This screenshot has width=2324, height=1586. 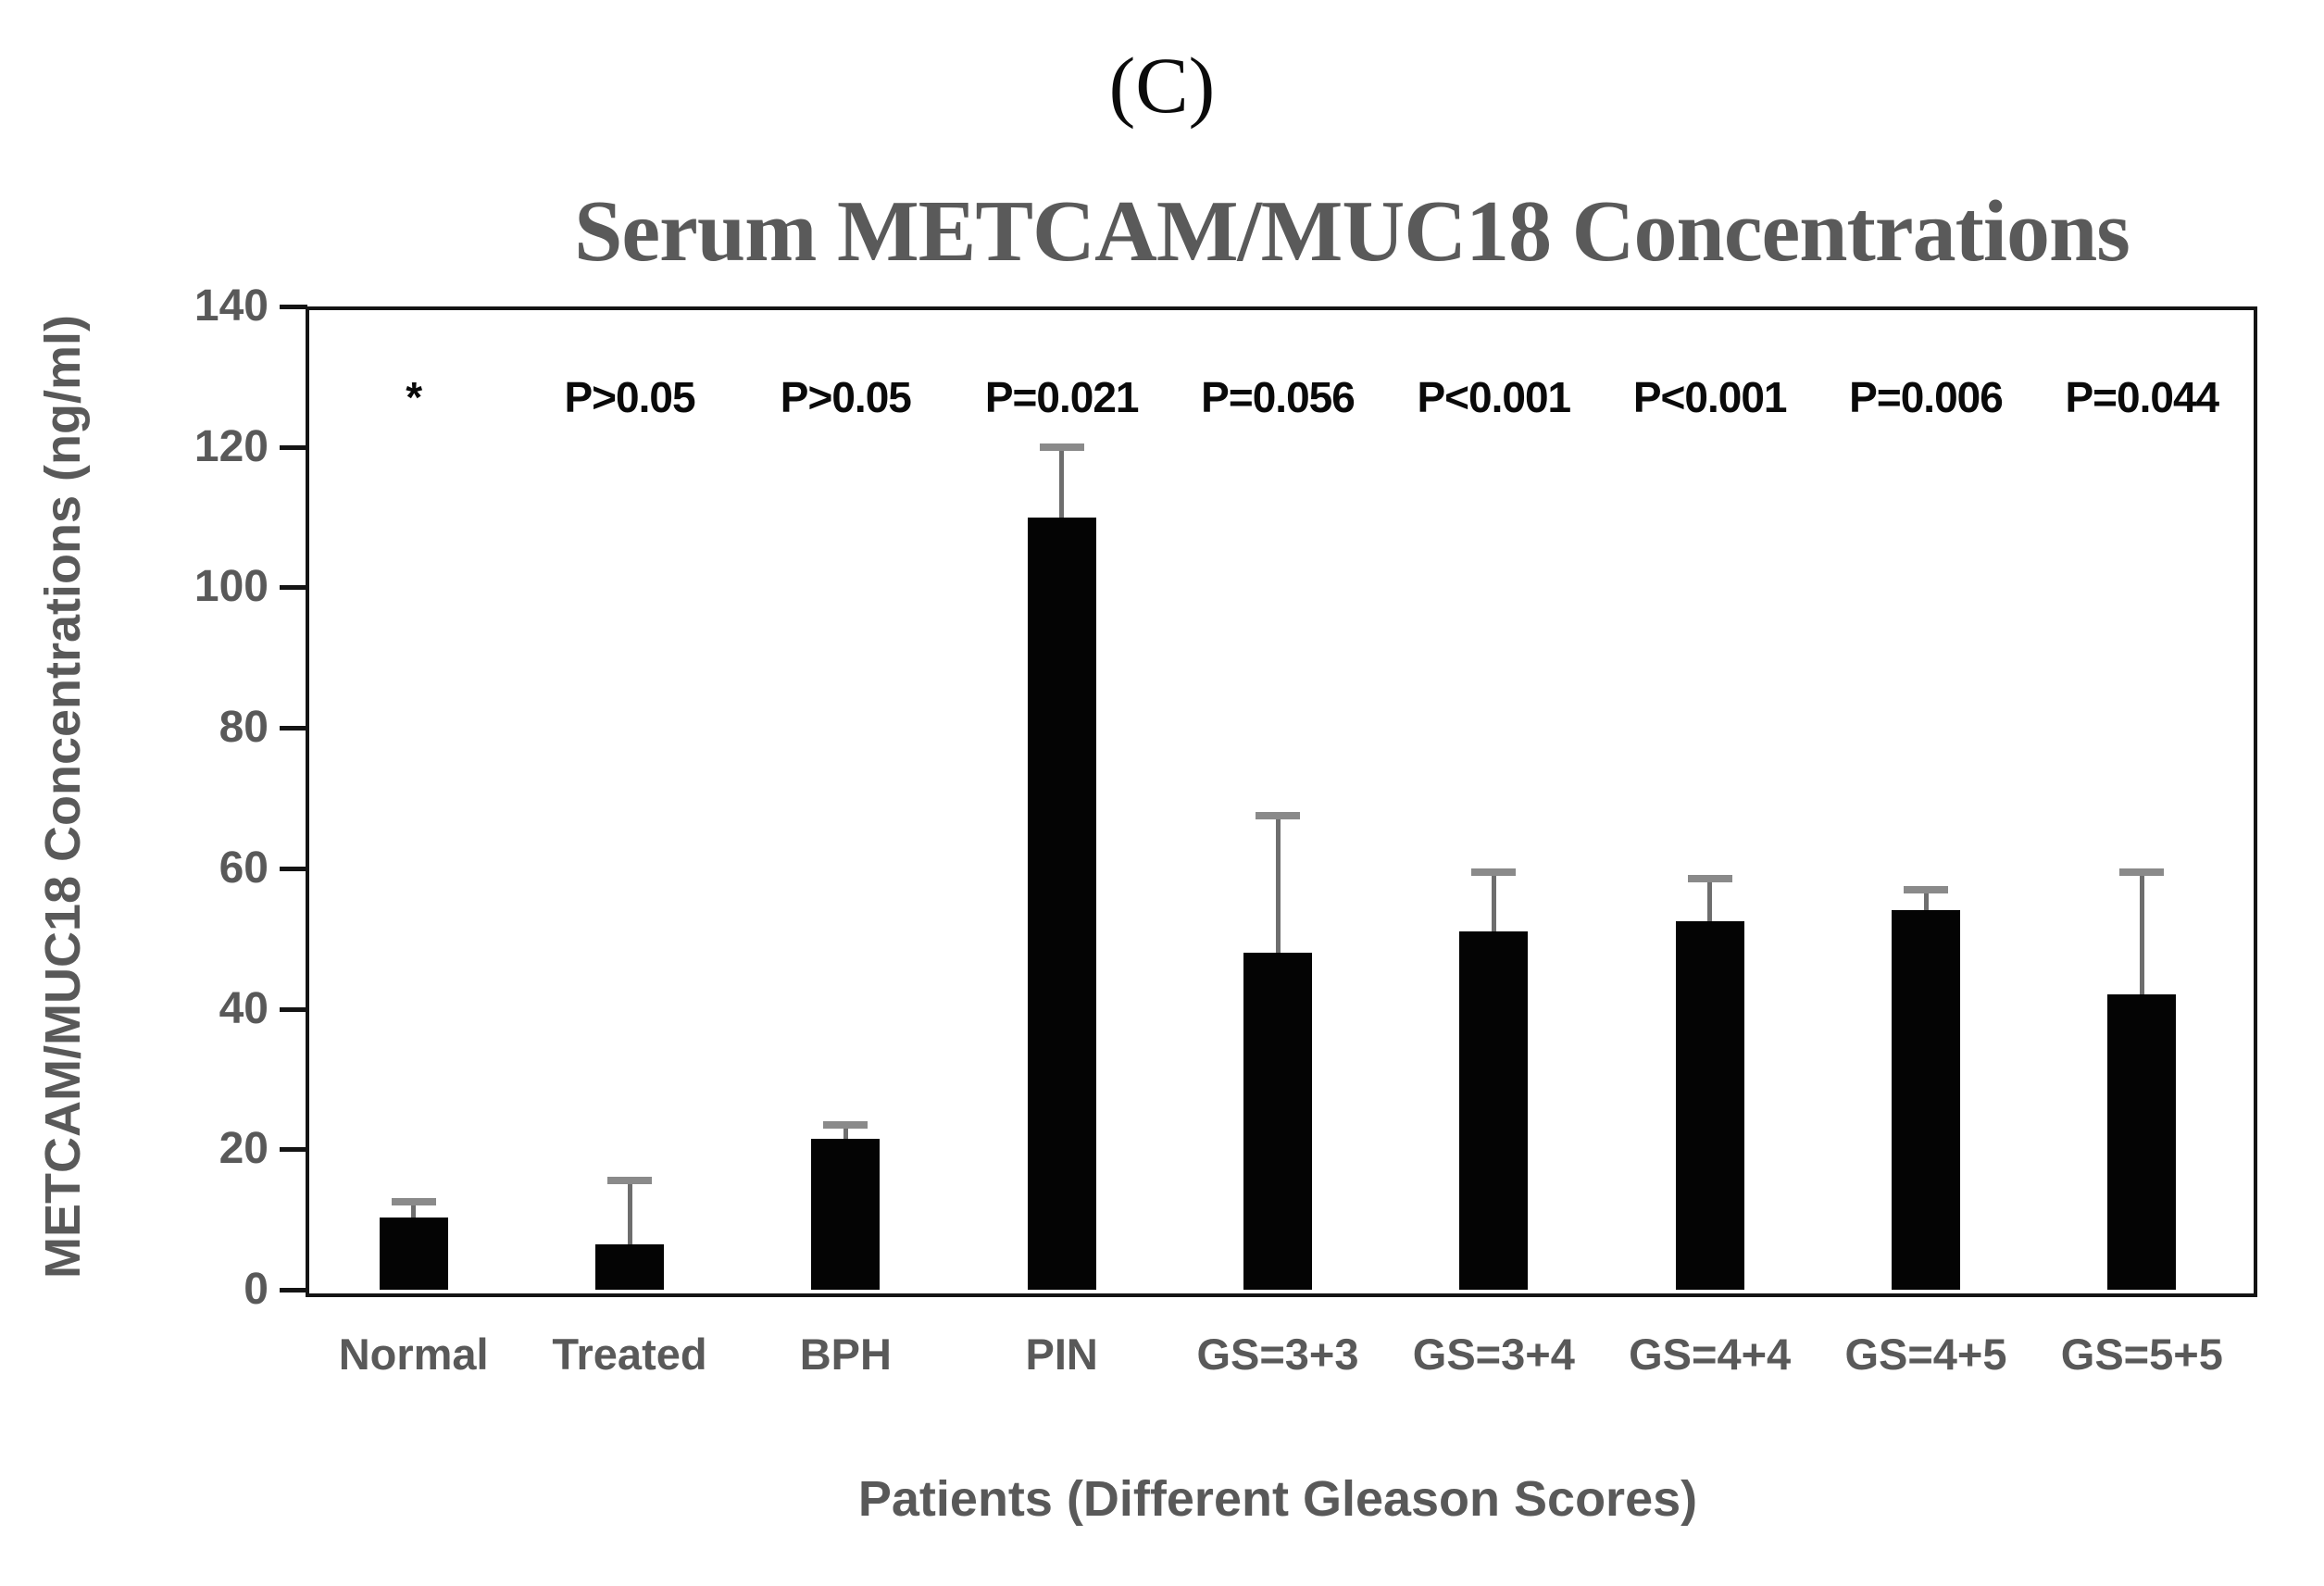 What do you see at coordinates (1162, 85) in the screenshot?
I see `panel-label: (C)` at bounding box center [1162, 85].